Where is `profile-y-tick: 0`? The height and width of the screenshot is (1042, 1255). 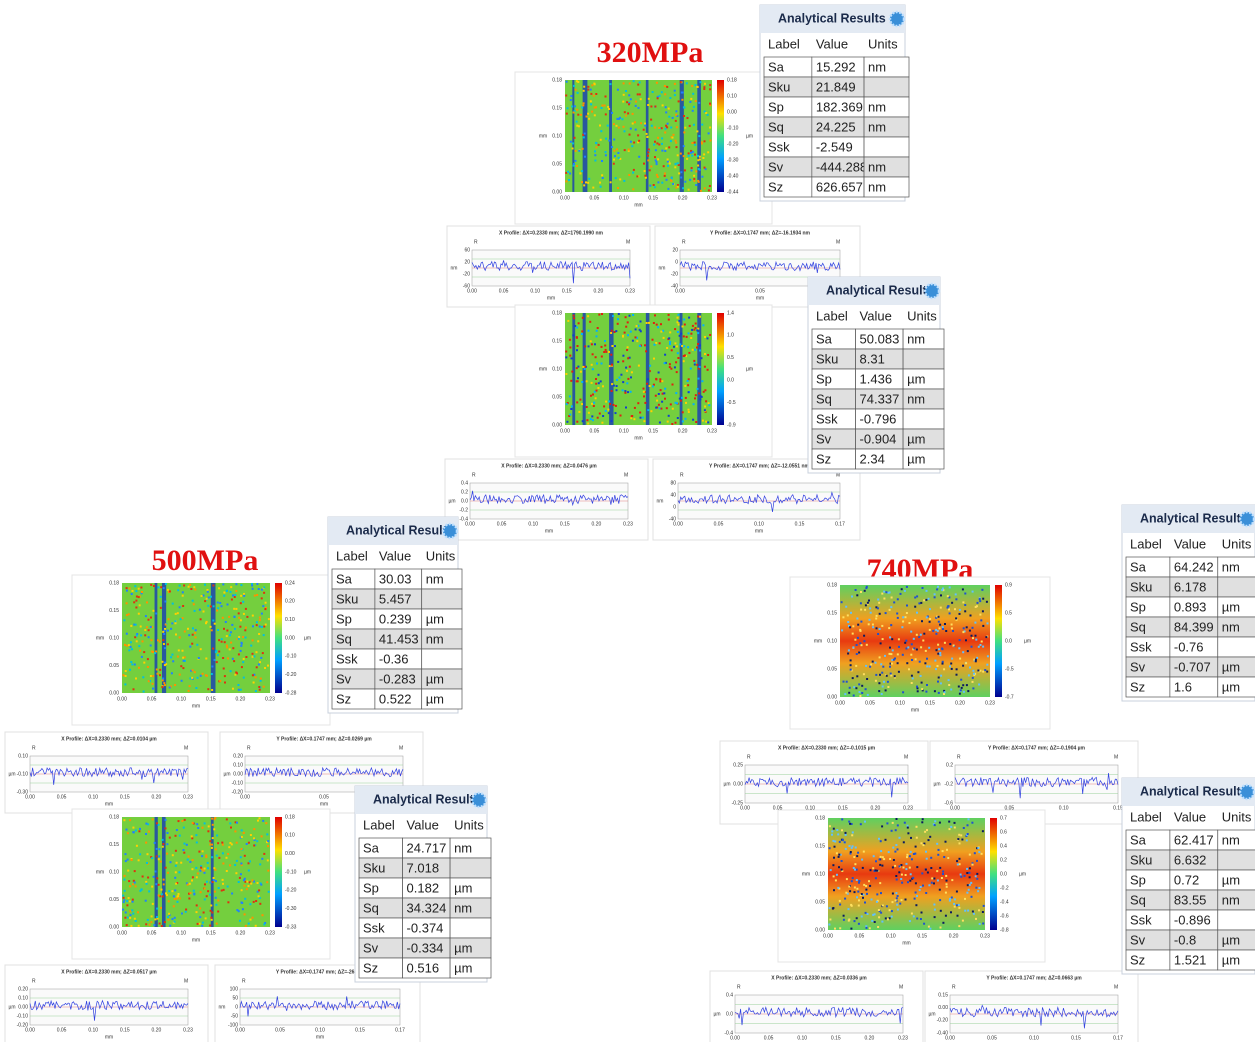
profile-y-tick: 0 is located at coordinates (674, 507).